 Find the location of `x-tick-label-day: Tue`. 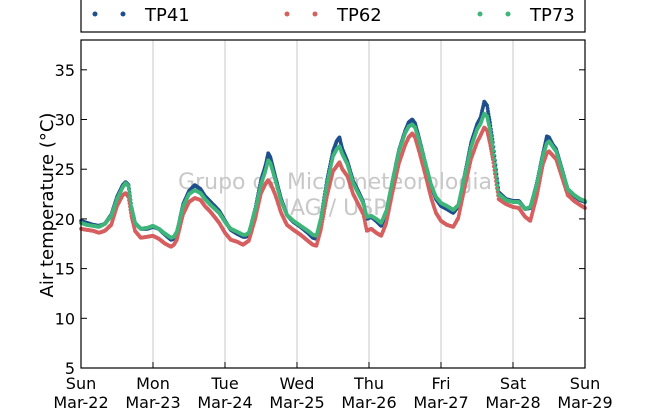

x-tick-label-day: Tue is located at coordinates (224, 383).